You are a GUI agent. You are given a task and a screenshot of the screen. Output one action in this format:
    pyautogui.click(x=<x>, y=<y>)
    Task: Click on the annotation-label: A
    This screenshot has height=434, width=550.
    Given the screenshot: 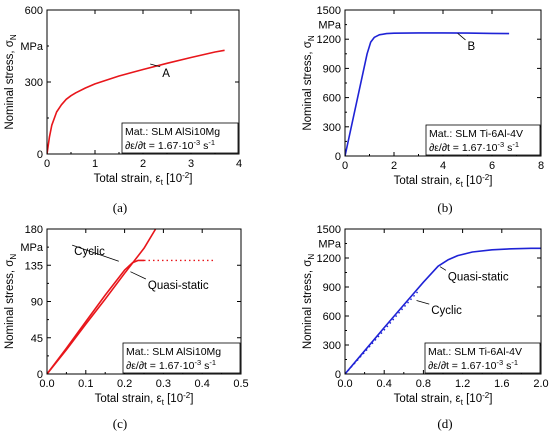 What is the action you would take?
    pyautogui.click(x=166, y=74)
    